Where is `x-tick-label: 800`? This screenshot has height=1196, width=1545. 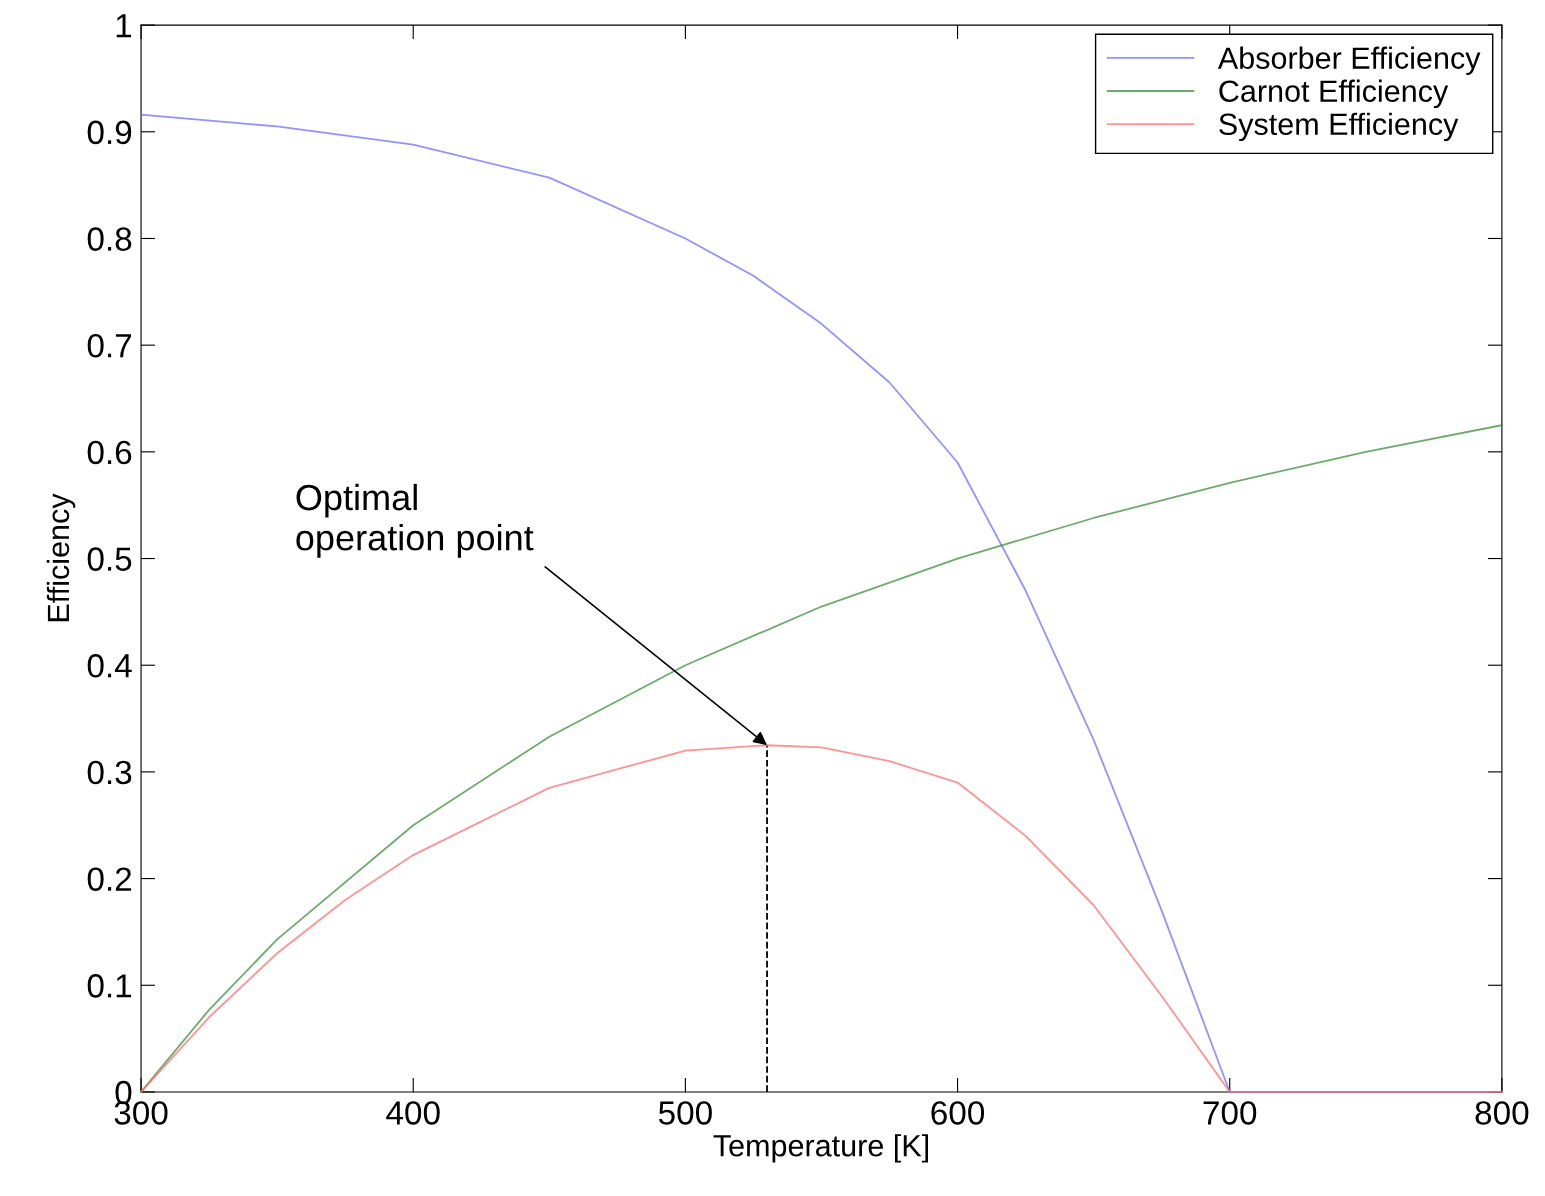
x-tick-label: 800 is located at coordinates (1502, 1113).